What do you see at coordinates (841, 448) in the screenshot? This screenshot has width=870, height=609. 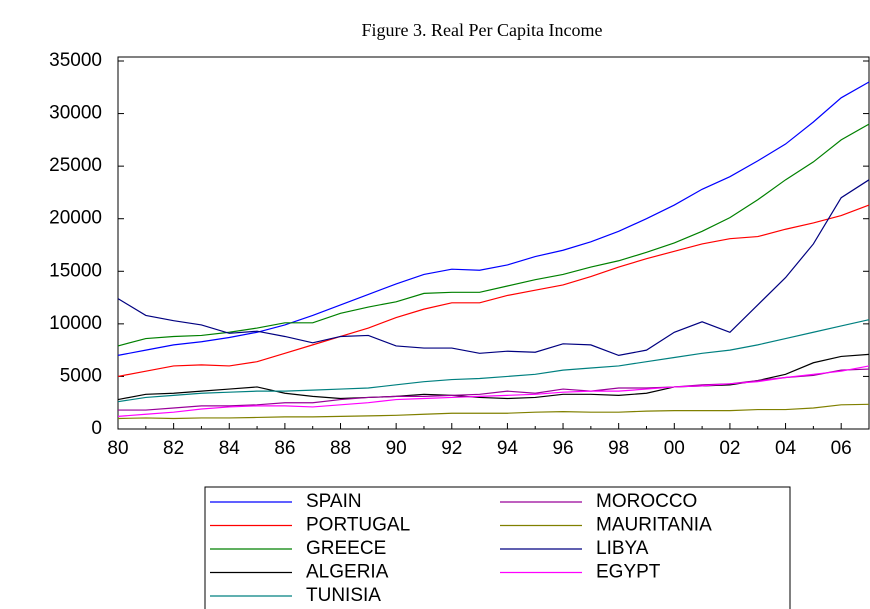 I see `x-tick-label: 06` at bounding box center [841, 448].